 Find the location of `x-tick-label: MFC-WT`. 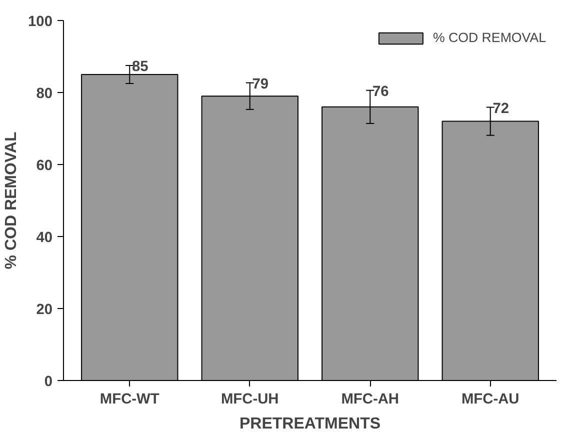

x-tick-label: MFC-WT is located at coordinates (130, 400).